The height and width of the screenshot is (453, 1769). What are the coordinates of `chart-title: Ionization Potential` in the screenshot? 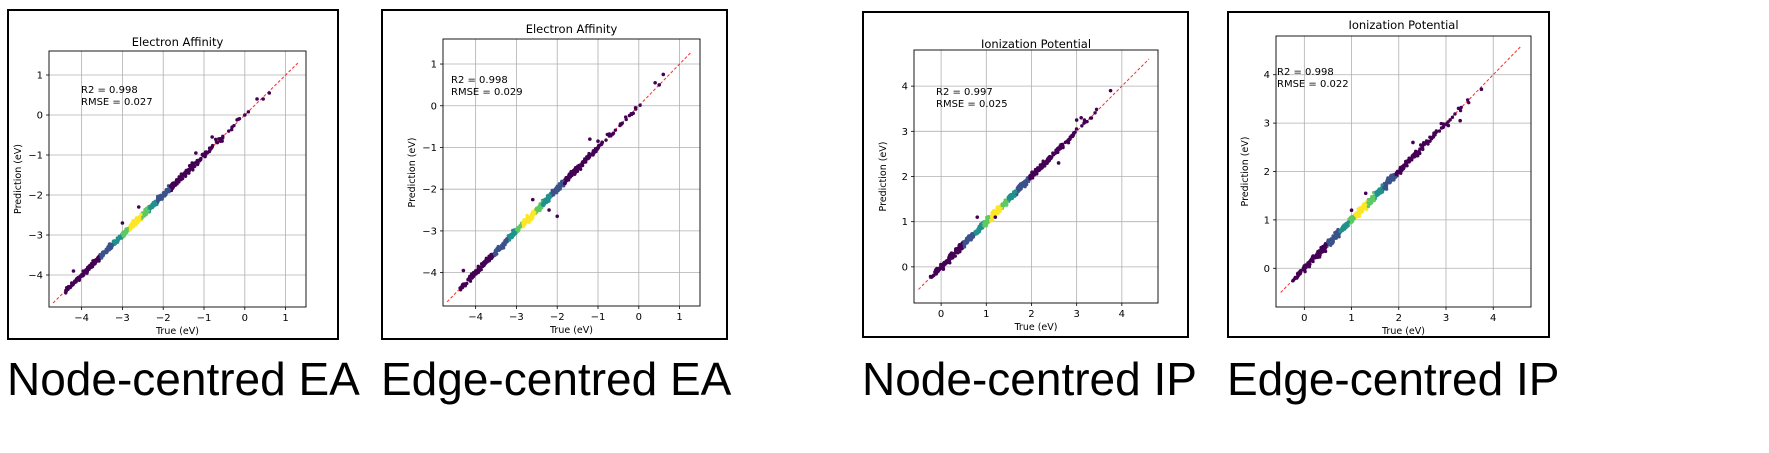 It's located at (1403, 25).